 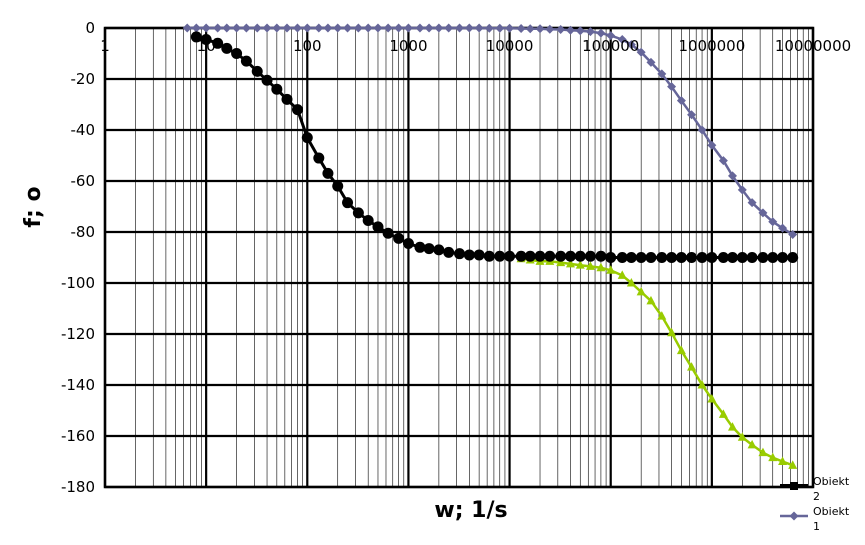 I want to click on y-tick-label: -100, so click(x=78, y=283).